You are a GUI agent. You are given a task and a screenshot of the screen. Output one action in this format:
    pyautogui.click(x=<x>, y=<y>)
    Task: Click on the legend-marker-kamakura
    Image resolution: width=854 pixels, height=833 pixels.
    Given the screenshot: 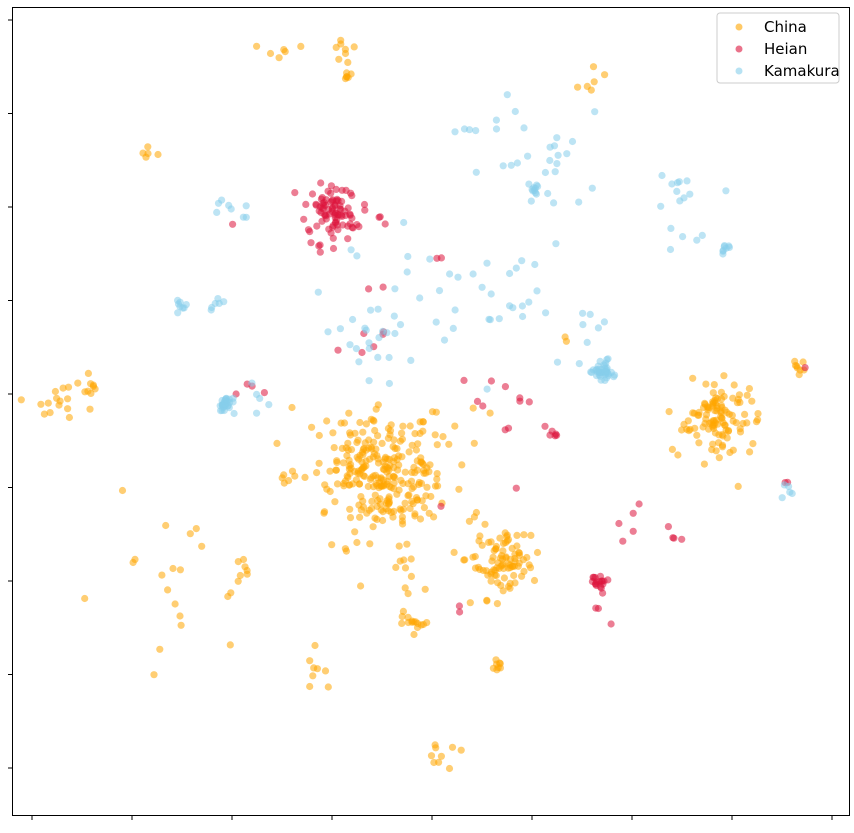 What is the action you would take?
    pyautogui.click(x=739, y=71)
    